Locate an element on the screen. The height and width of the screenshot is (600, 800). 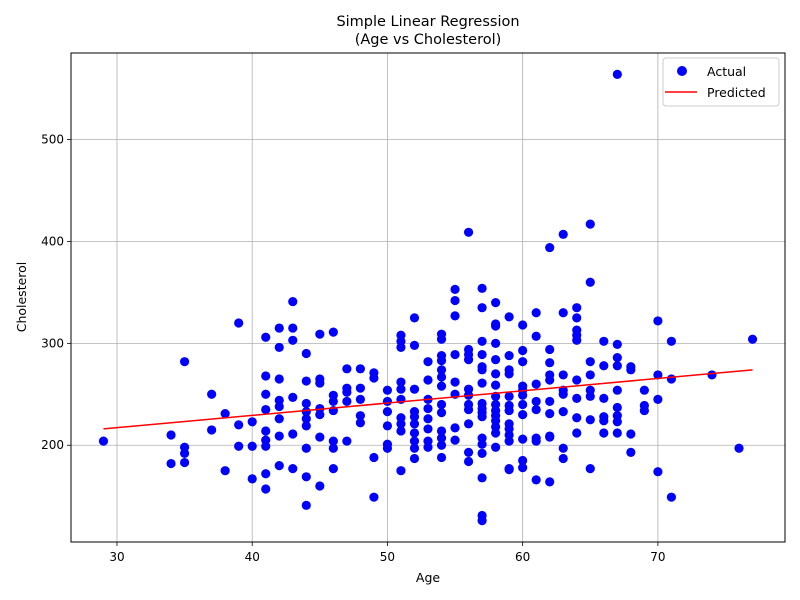
legend: Actual Predicted is located at coordinates (721, 82).